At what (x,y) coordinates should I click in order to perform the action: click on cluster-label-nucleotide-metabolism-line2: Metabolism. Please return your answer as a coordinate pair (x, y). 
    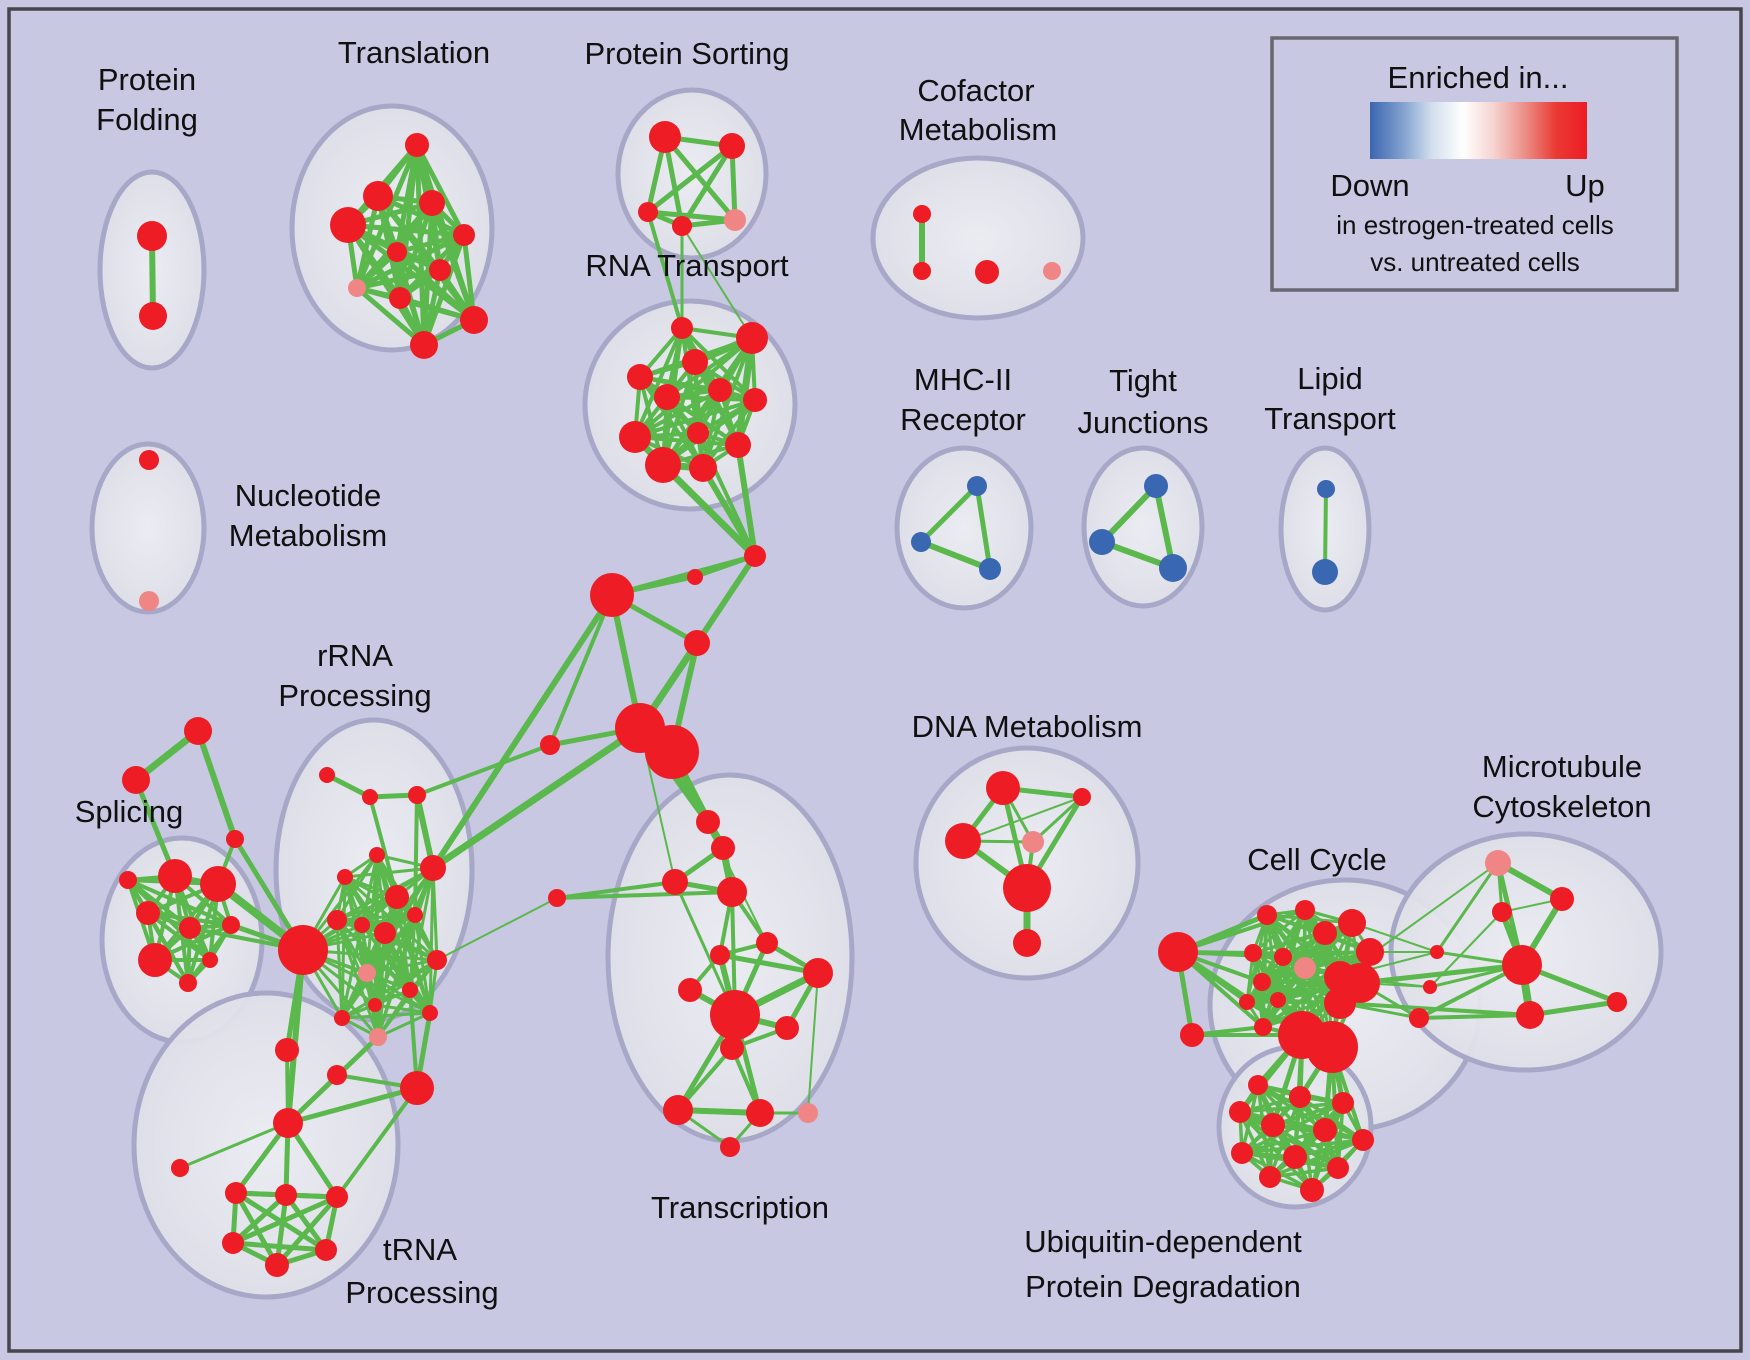
    Looking at the image, I should click on (308, 535).